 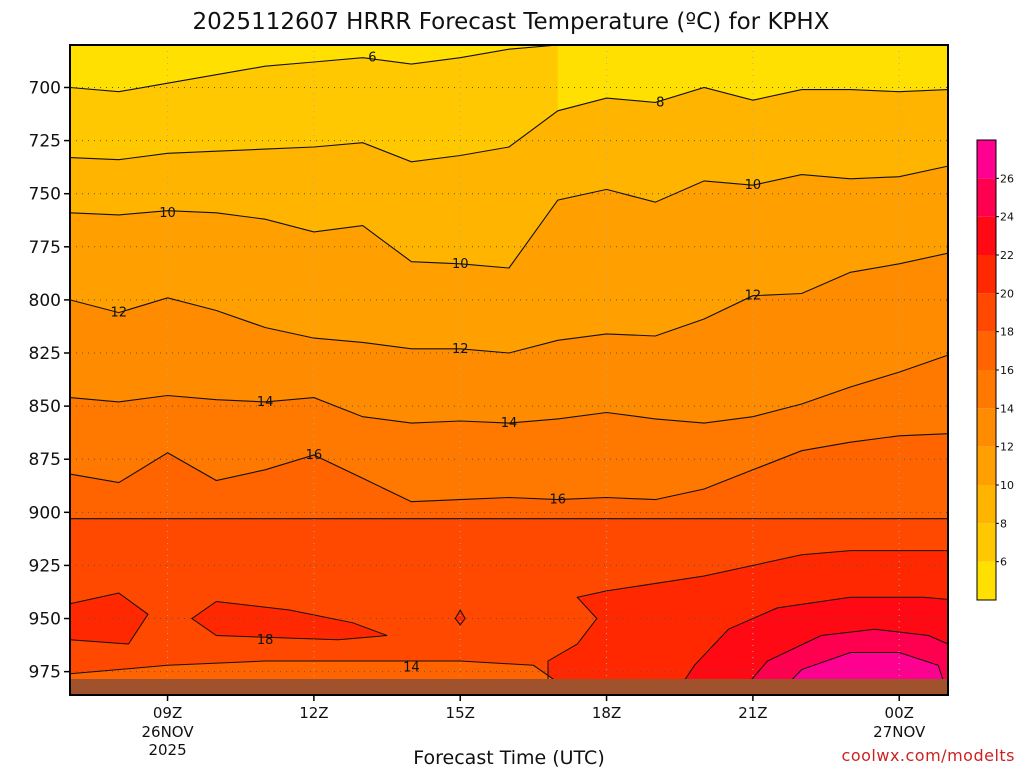 What do you see at coordinates (313, 713) in the screenshot?
I see `x-tick-label-12Z: 12Z` at bounding box center [313, 713].